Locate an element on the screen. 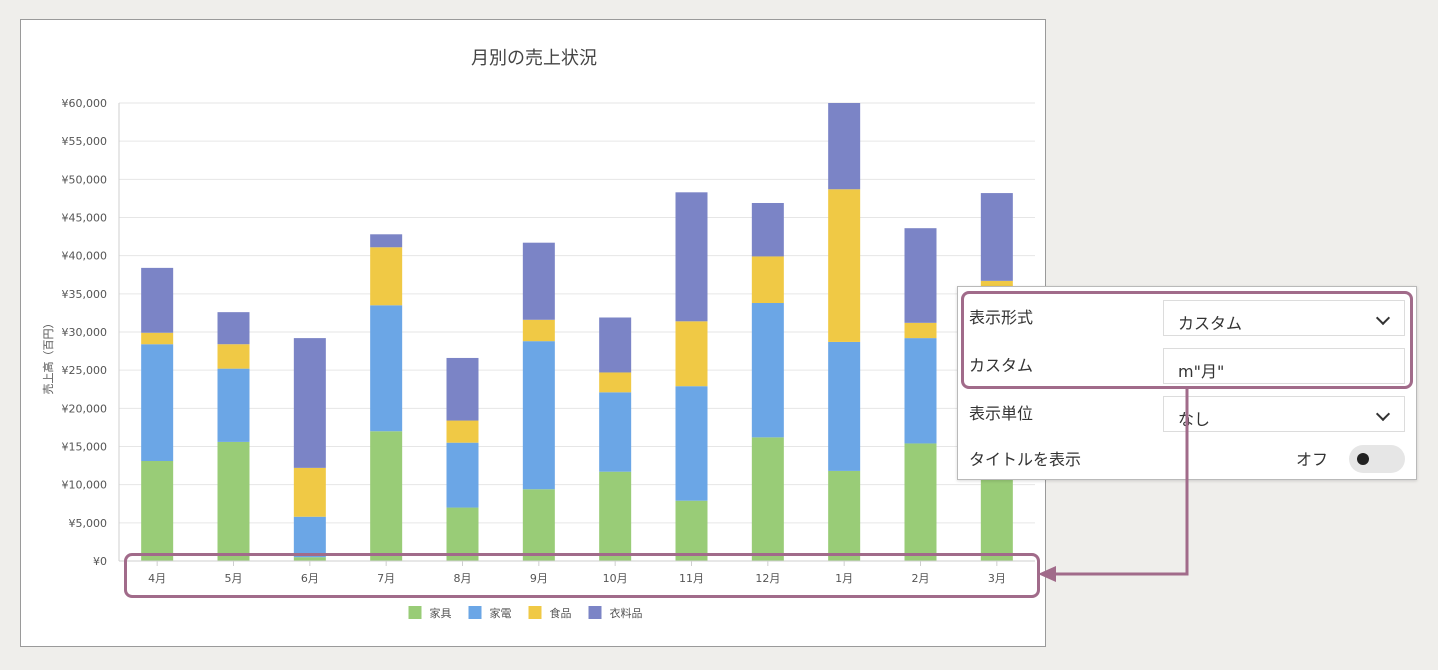 This screenshot has width=1438, height=670. display-unit-row: 表示単位 なし is located at coordinates (1188, 411).